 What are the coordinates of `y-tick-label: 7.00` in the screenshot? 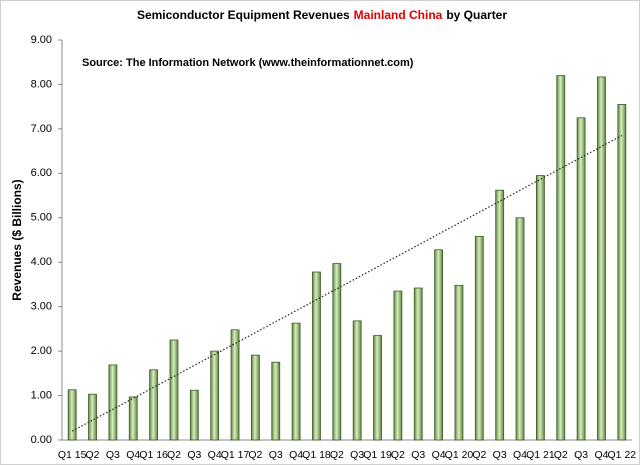 It's located at (41, 129).